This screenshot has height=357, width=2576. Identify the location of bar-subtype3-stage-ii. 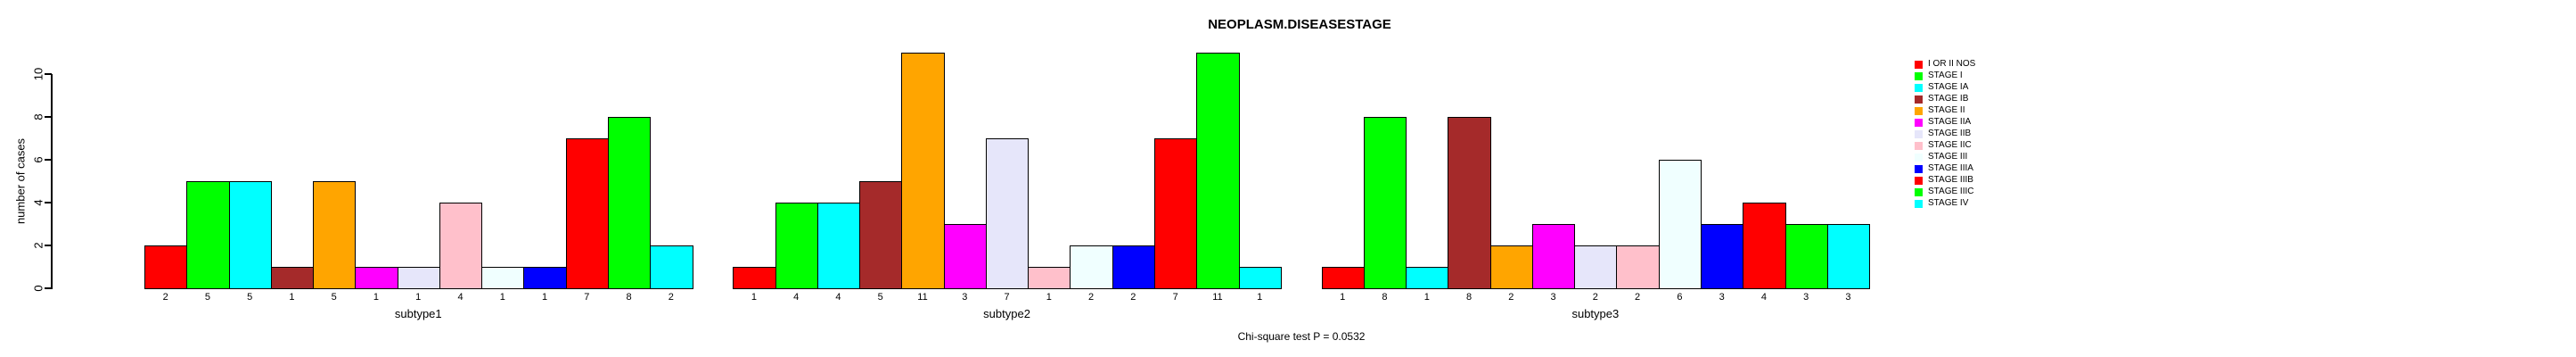
(1511, 267).